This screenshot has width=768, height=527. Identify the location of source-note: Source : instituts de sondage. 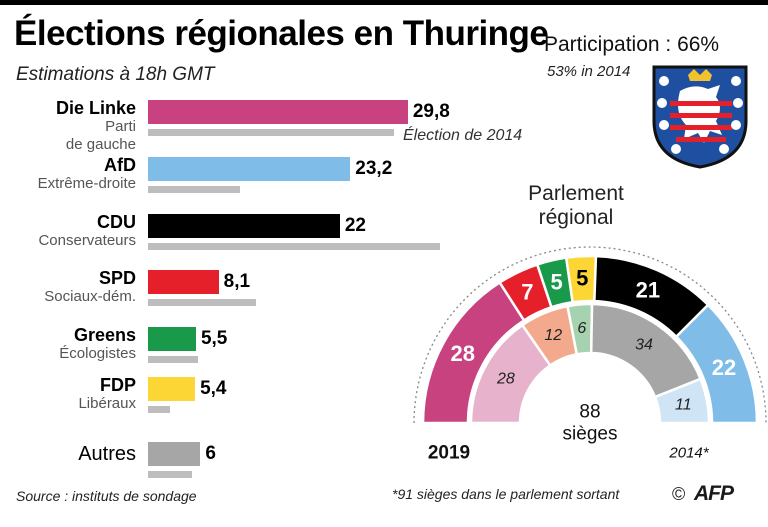
(106, 496).